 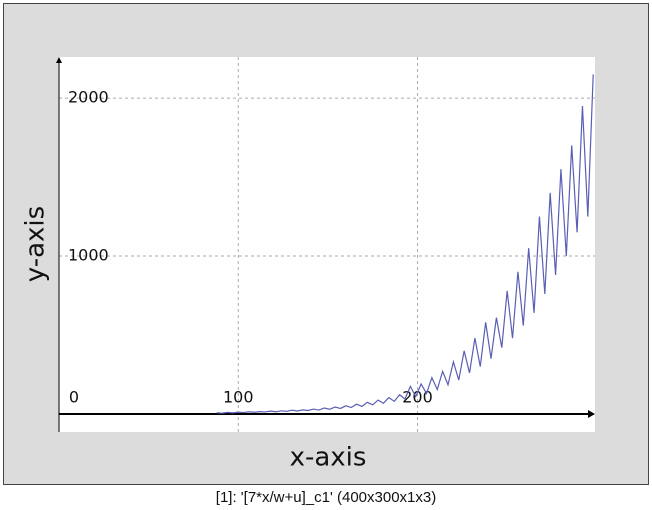 What do you see at coordinates (328, 458) in the screenshot?
I see `x-axis-label: x-axis` at bounding box center [328, 458].